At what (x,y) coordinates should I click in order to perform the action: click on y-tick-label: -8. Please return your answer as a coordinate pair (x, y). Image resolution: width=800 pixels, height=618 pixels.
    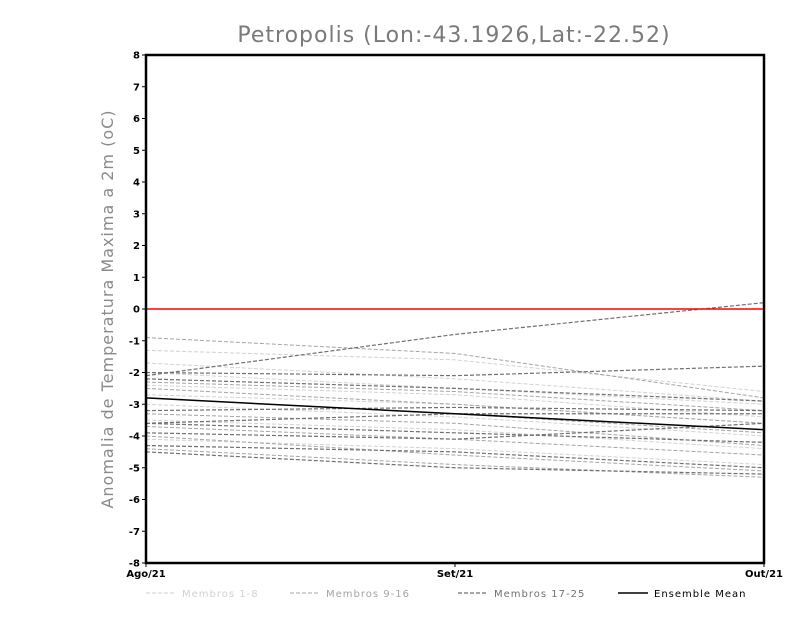
    Looking at the image, I should click on (134, 564).